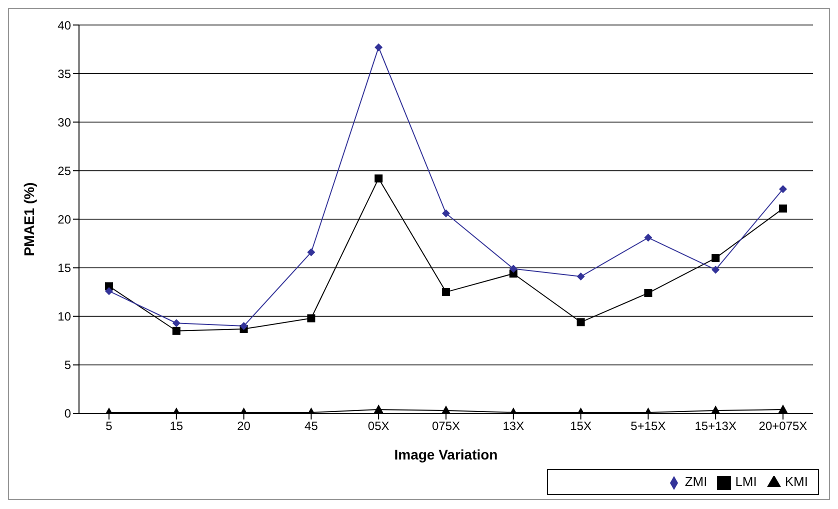 The height and width of the screenshot is (509, 838). What do you see at coordinates (28, 219) in the screenshot?
I see `y-axis-title: PMAE1 (%)` at bounding box center [28, 219].